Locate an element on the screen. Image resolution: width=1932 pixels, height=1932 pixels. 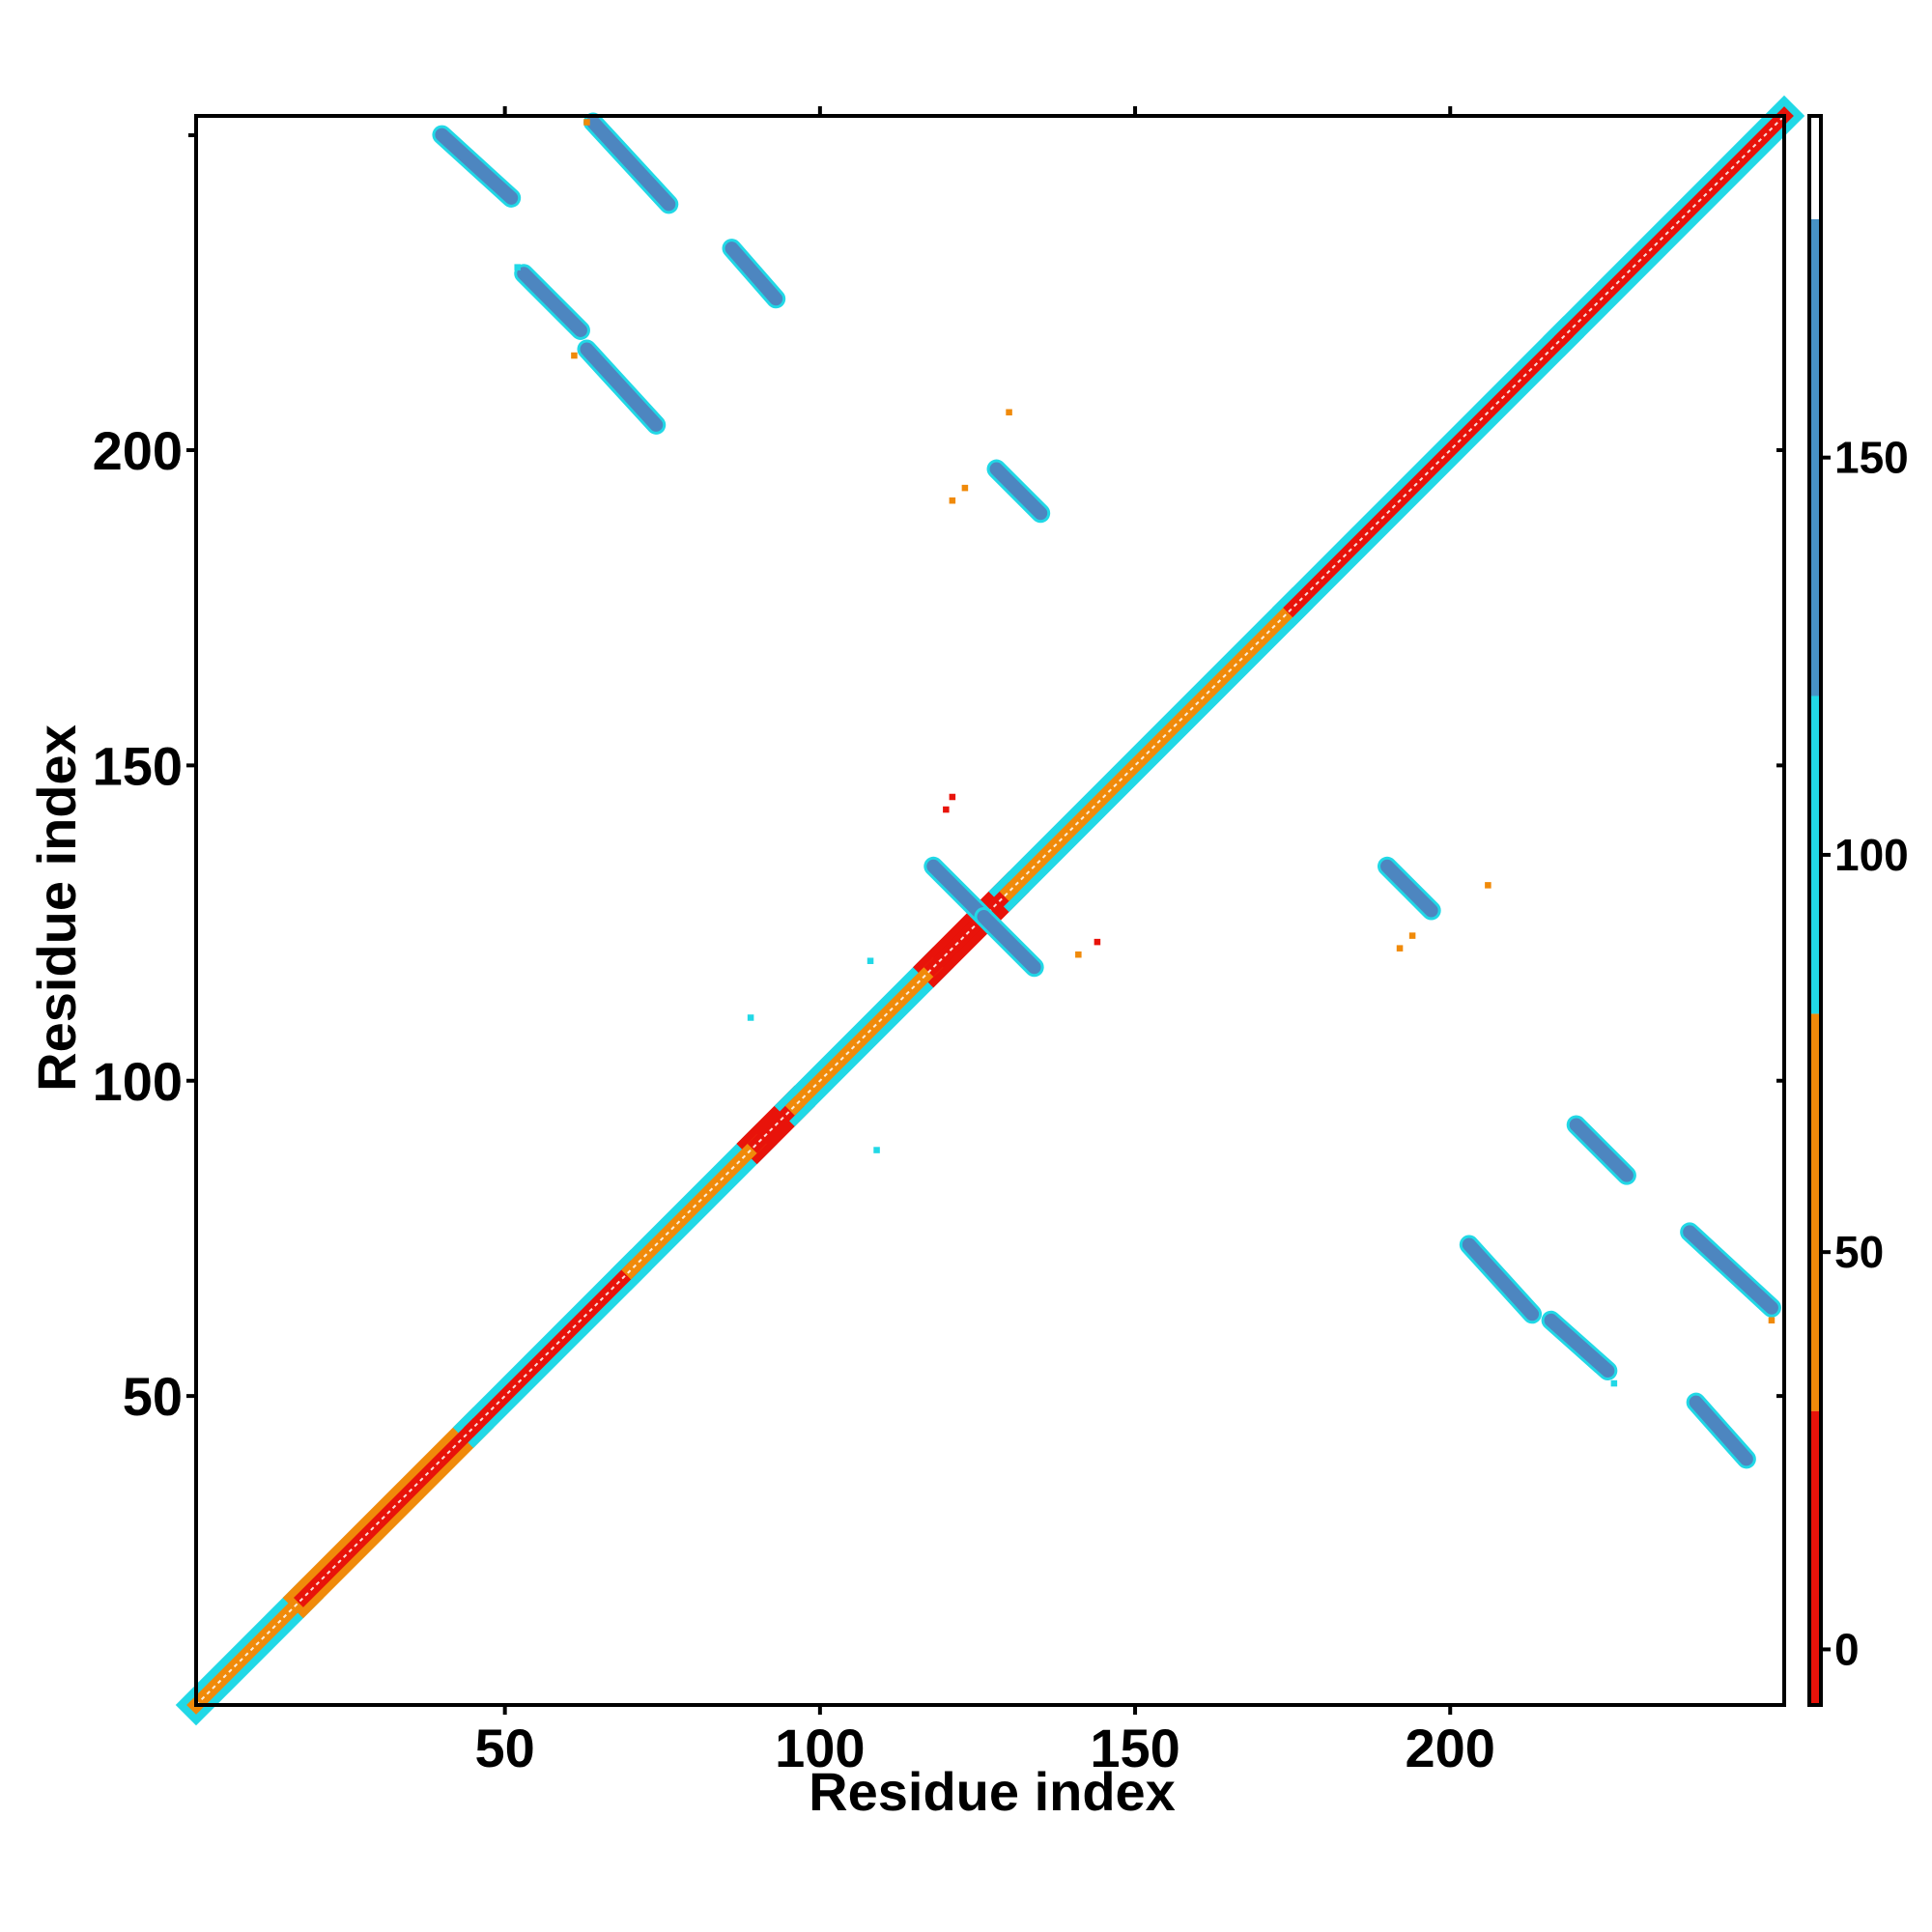
x-tick-label-50: 50 is located at coordinates (505, 1748).